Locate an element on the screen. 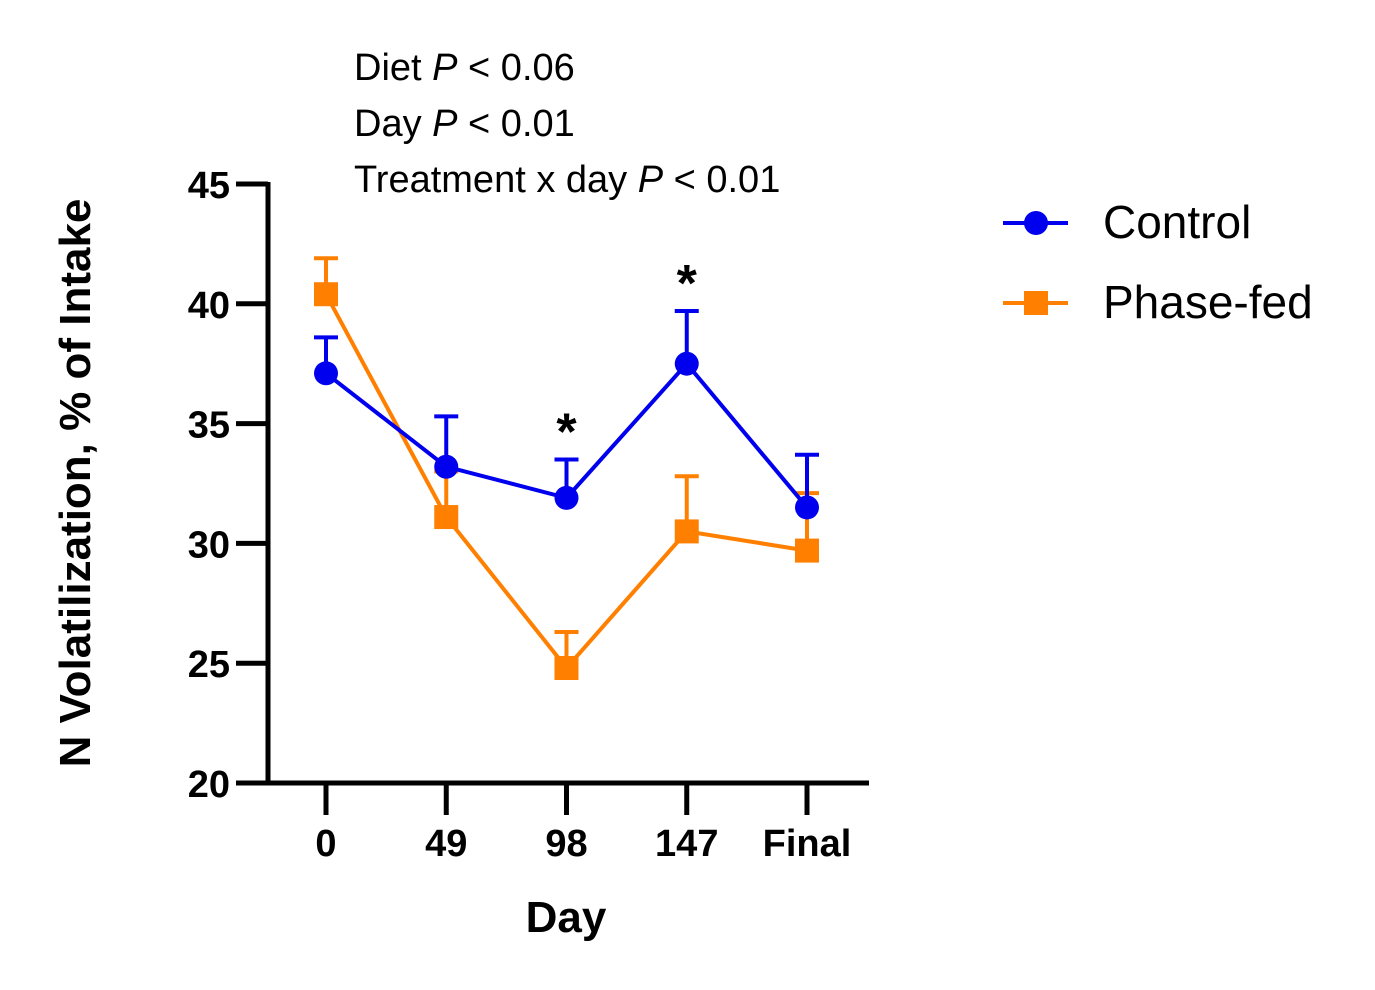 The width and height of the screenshot is (1375, 990). series-control is located at coordinates (566, 414).